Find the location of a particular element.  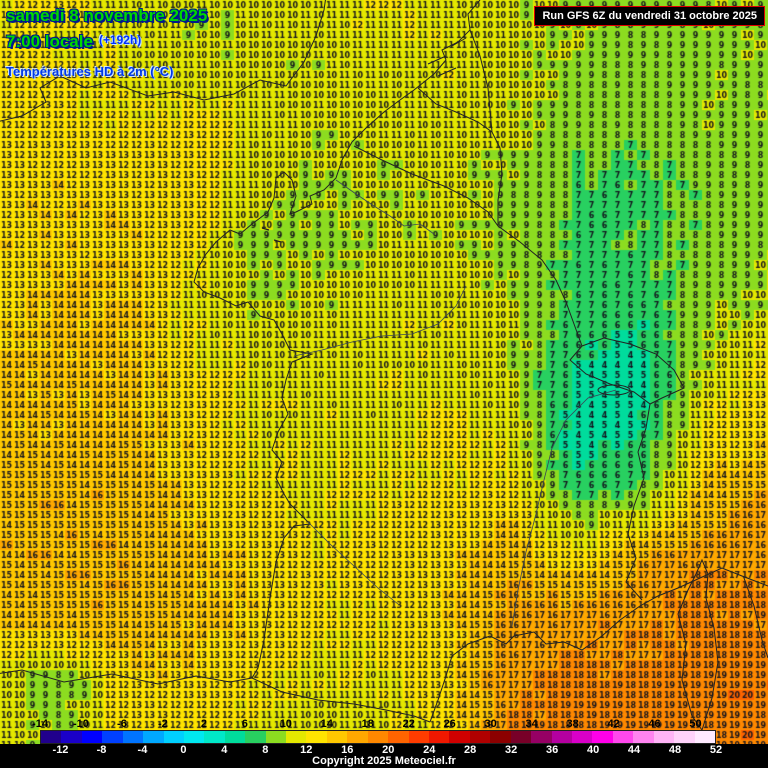

legend-label: -10 is located at coordinates (81, 724).